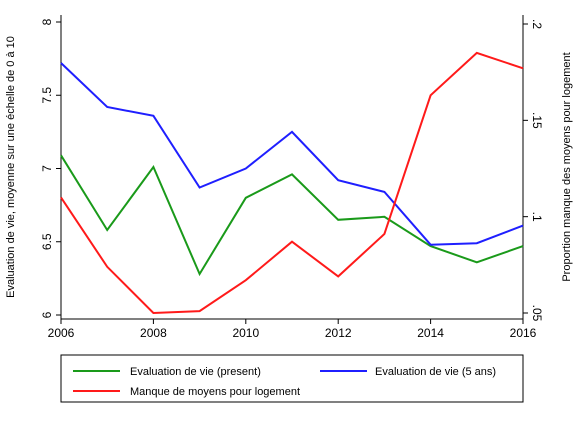 This screenshot has height=425, width=582. What do you see at coordinates (47, 241) in the screenshot?
I see `left-y-tick-label-1: 6.5` at bounding box center [47, 241].